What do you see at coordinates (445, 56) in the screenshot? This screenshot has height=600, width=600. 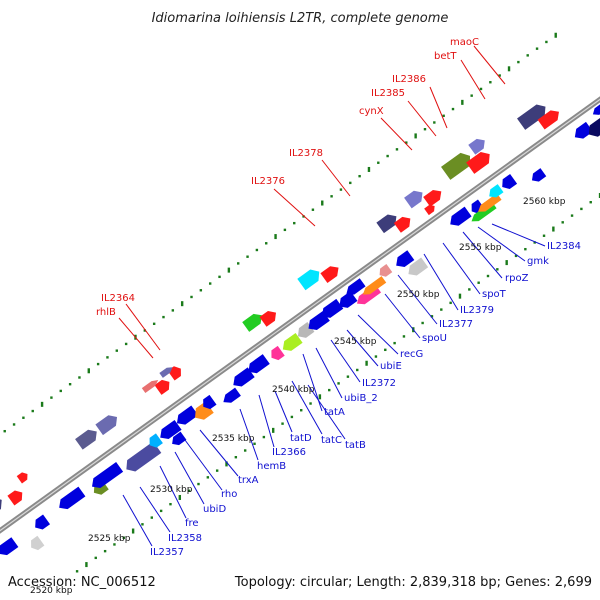 I see `gene-label-bett: betT` at bounding box center [445, 56].